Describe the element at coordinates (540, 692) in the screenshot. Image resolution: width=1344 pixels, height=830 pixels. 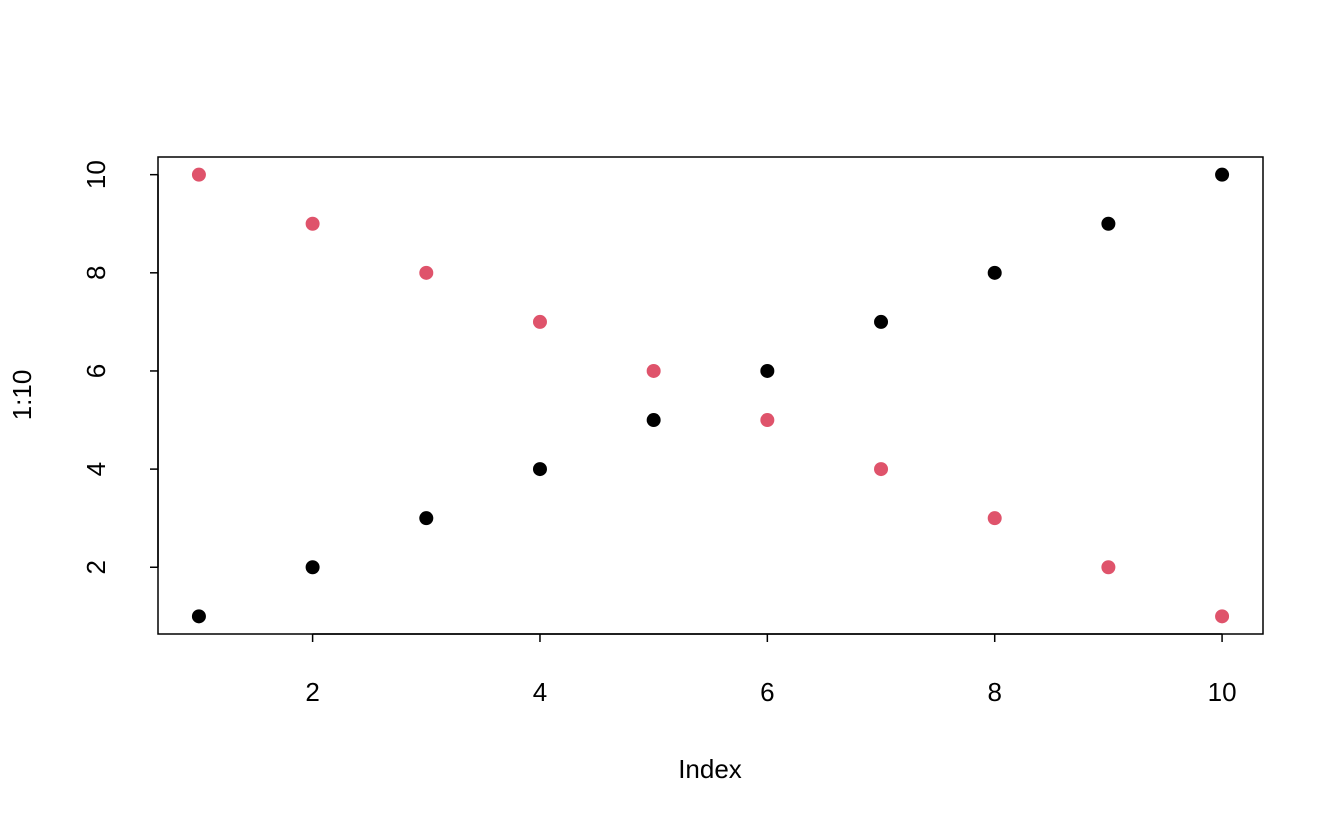
I see `x-tick-label: 4` at that location.